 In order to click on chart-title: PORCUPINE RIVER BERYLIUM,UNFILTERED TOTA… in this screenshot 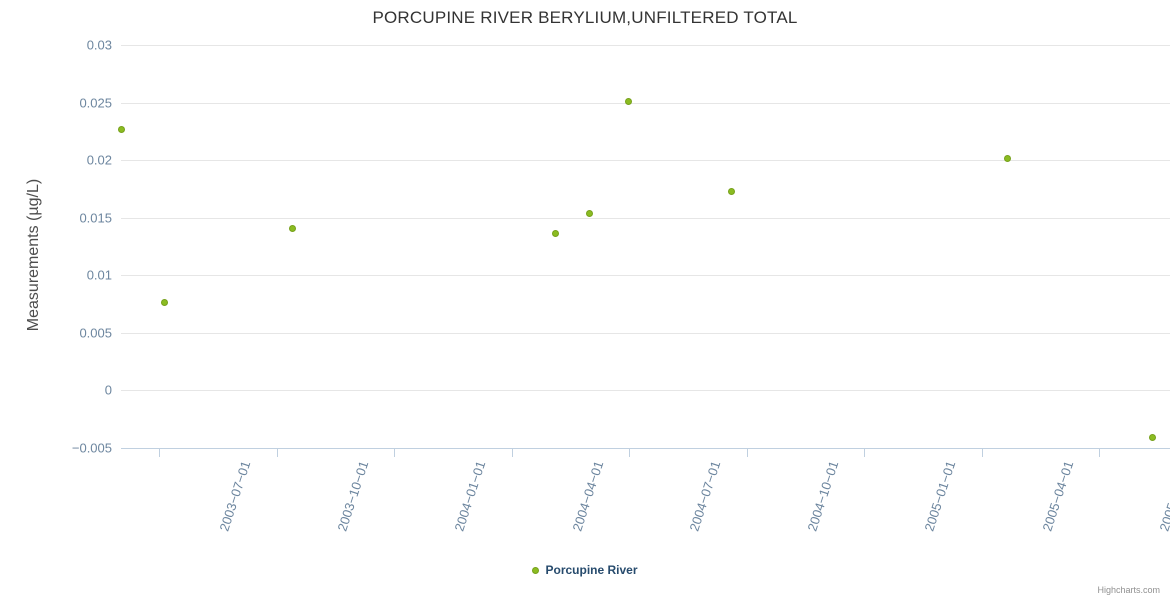, I will do `click(585, 17)`.